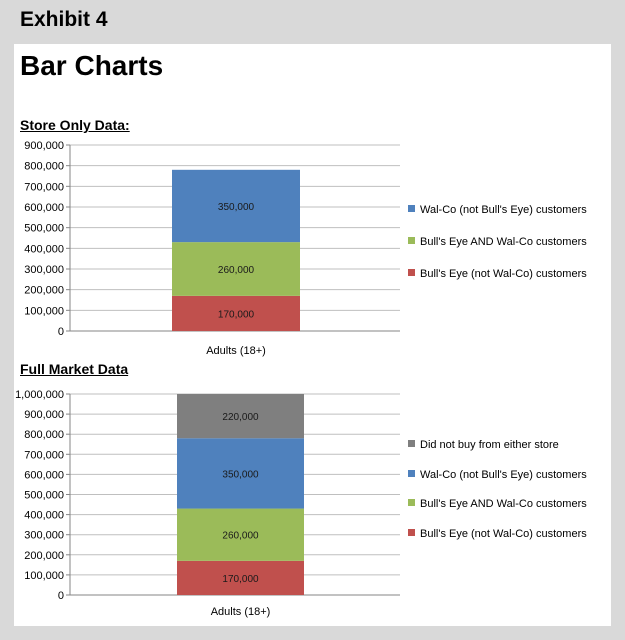 Image resolution: width=625 pixels, height=640 pixels. Describe the element at coordinates (44, 270) in the screenshot. I see `chart1-ytick-label: 300,000` at that location.